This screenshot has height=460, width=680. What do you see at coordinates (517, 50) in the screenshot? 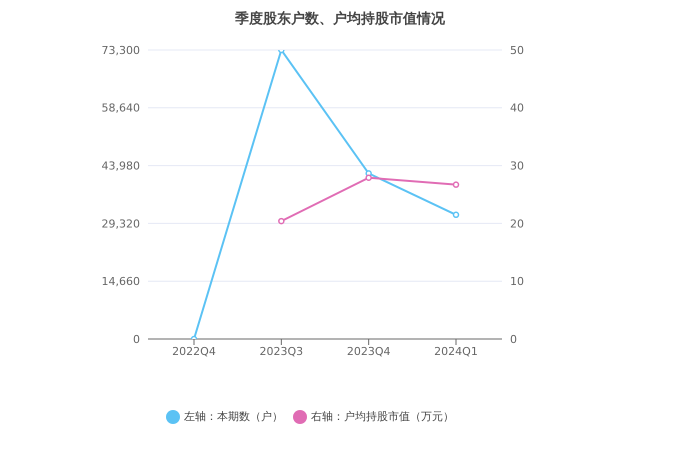
I see `y2-tick-label: 50` at bounding box center [517, 50].